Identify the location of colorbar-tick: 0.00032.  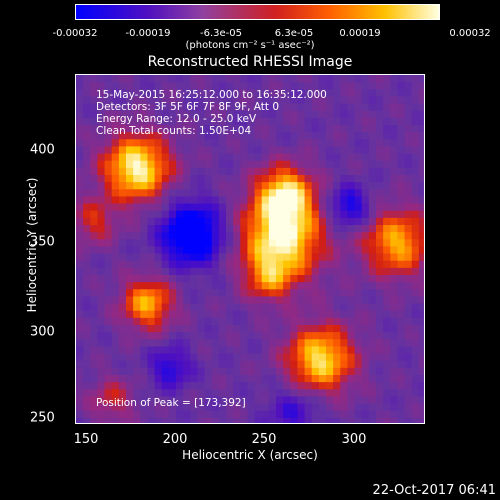
(470, 33).